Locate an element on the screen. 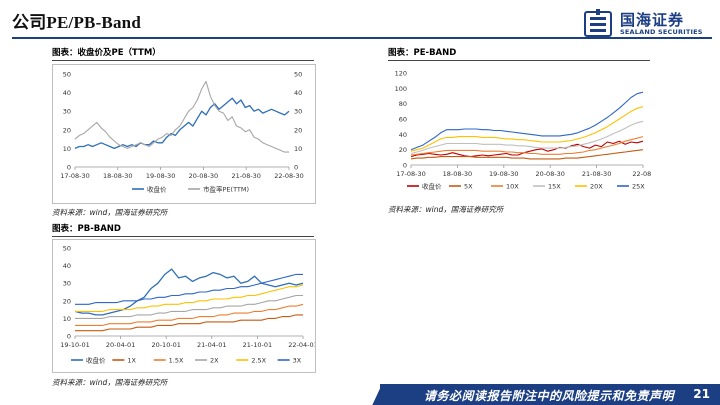 This screenshot has width=720, height=405. panel-2-source: 资料来源：wind，国海证券研究所 is located at coordinates (446, 209).